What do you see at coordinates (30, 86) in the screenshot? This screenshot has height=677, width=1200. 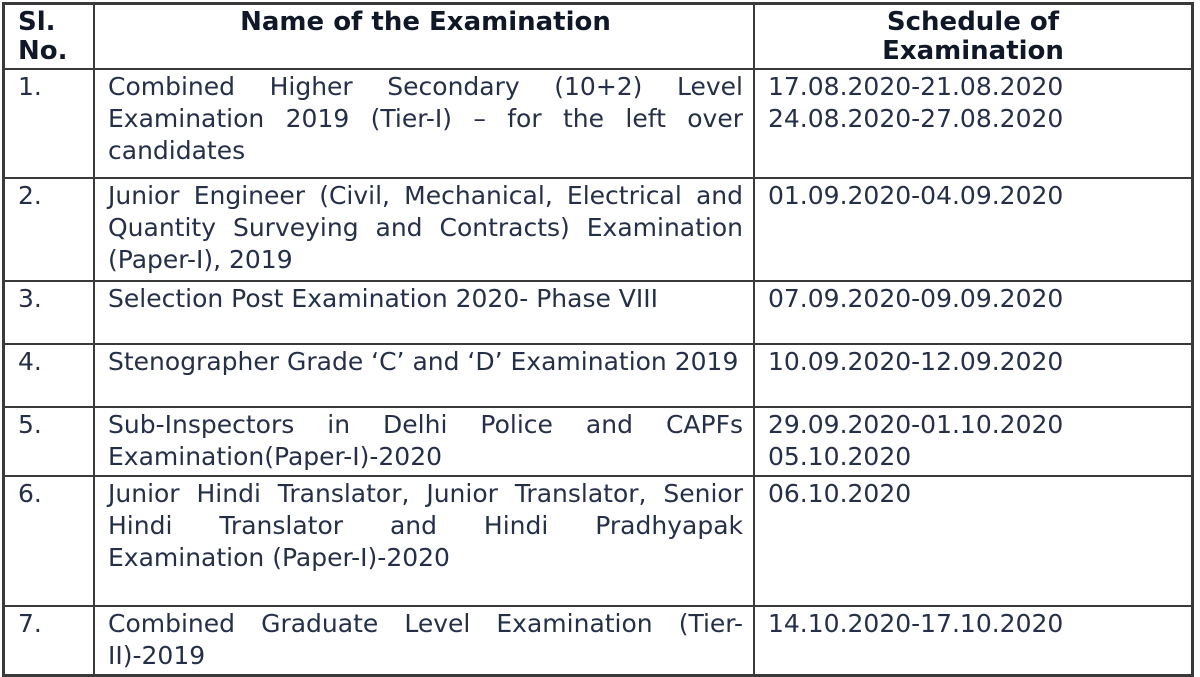 I see `cell-sl-no: 1.` at bounding box center [30, 86].